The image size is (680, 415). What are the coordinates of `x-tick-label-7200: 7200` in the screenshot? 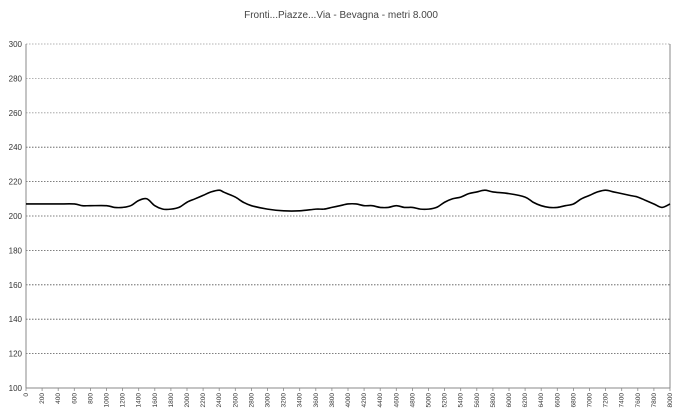 It's located at (606, 400).